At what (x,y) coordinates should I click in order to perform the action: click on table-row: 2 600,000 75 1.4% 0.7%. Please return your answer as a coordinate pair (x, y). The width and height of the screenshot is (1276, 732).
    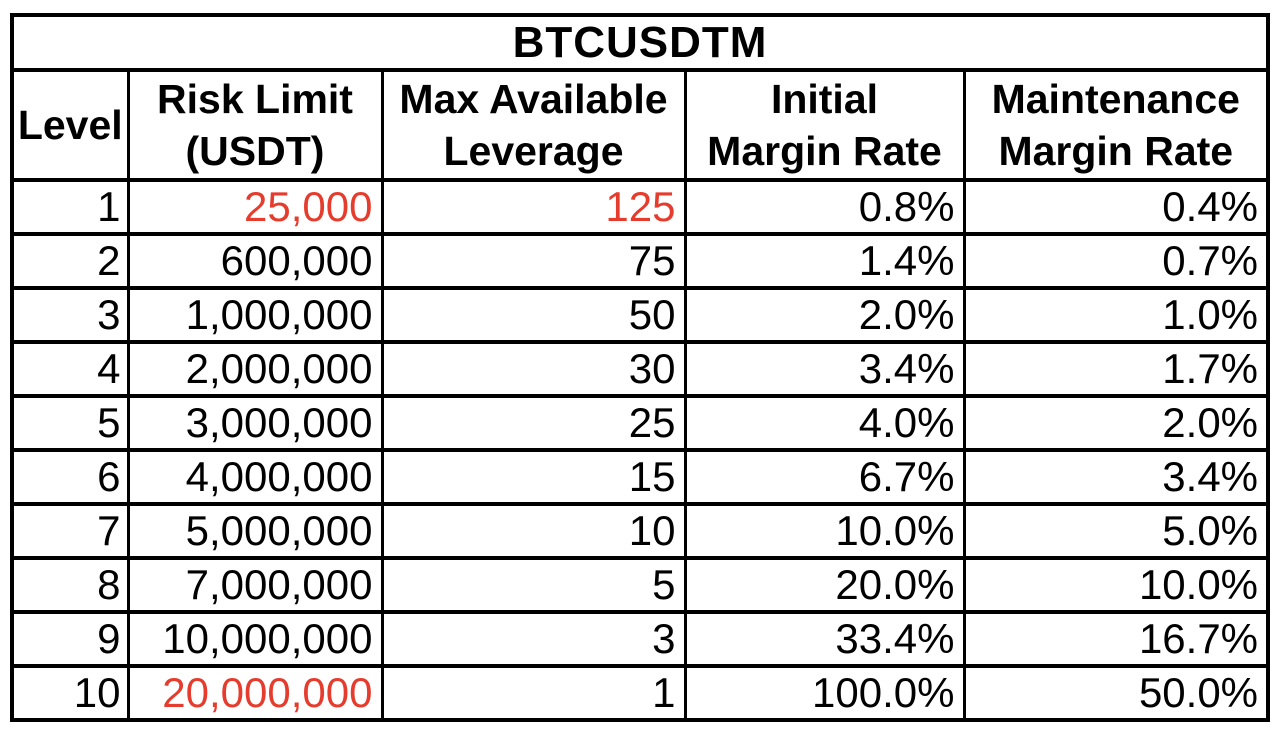
    Looking at the image, I should click on (640, 261).